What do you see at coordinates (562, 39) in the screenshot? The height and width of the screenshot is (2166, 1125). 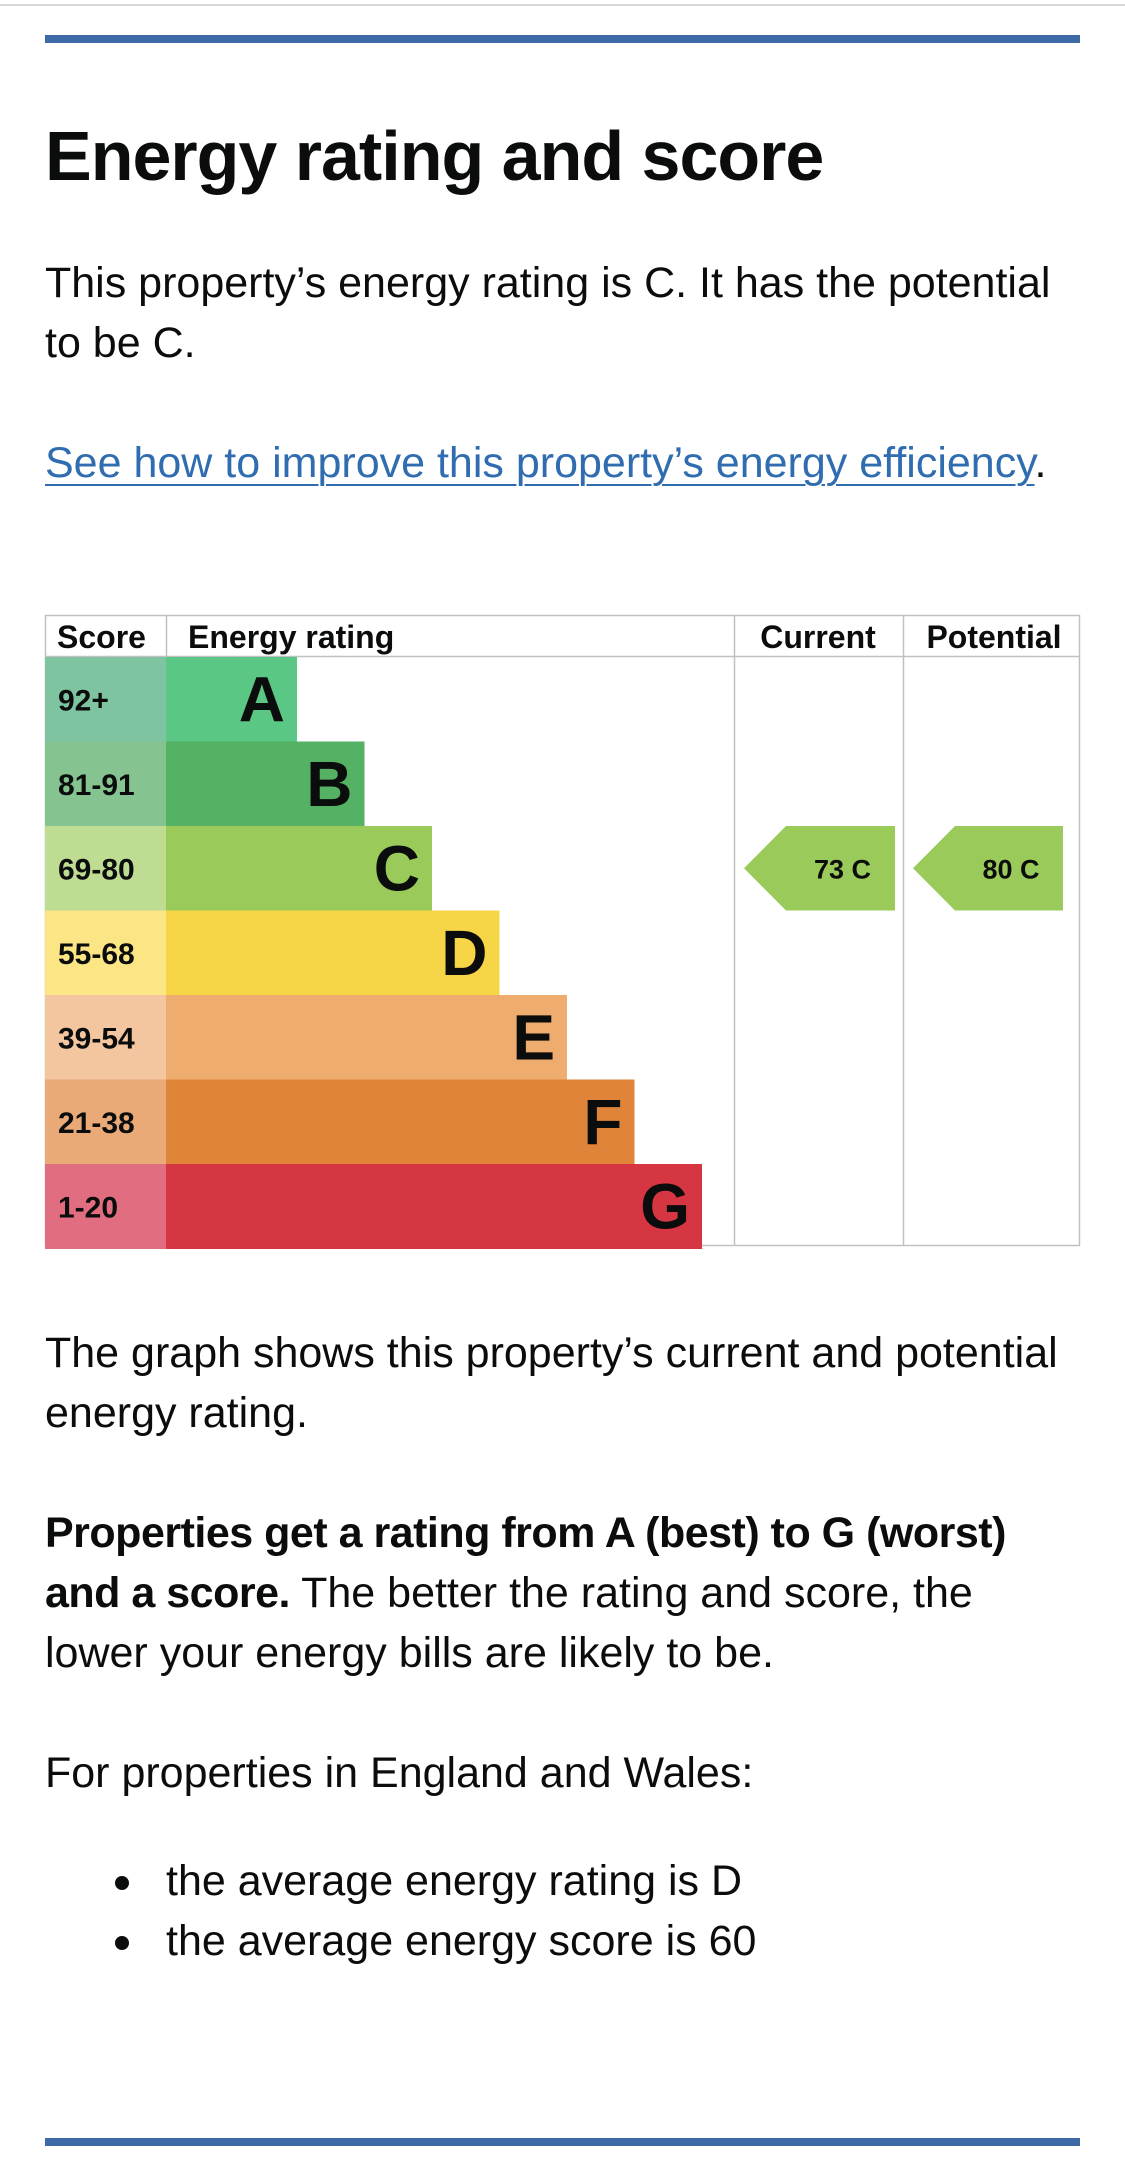 I see `section-top-rule` at bounding box center [562, 39].